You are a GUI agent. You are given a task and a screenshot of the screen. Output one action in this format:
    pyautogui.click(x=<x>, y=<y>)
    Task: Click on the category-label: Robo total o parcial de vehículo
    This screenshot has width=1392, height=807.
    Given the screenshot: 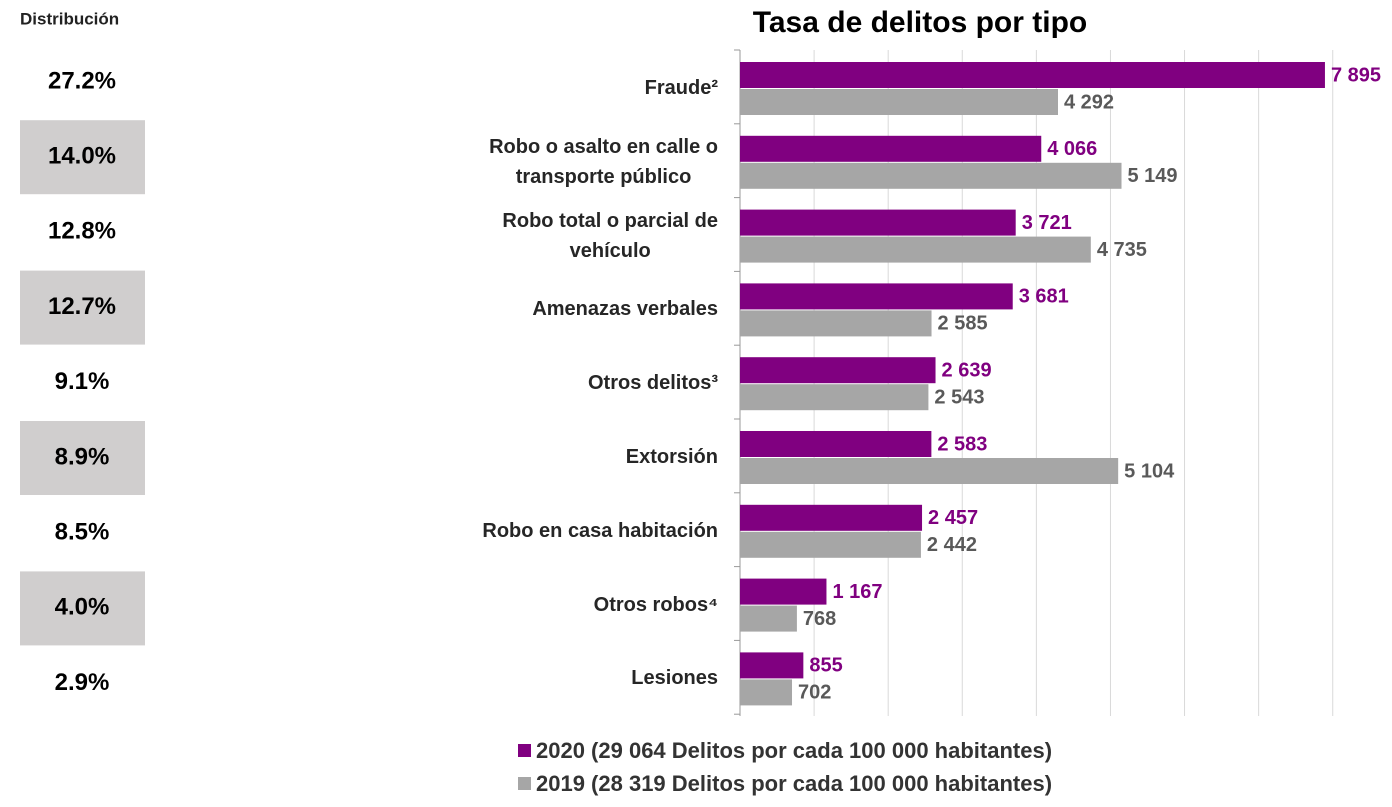 What is the action you would take?
    pyautogui.click(x=610, y=235)
    